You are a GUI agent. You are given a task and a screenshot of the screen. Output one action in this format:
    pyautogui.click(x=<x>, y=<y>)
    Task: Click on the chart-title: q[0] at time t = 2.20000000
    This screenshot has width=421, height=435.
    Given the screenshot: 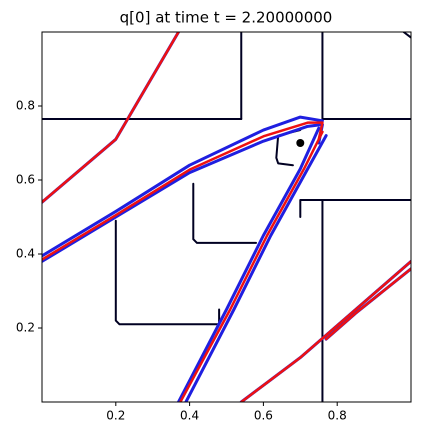 What is the action you would take?
    pyautogui.click(x=226, y=18)
    